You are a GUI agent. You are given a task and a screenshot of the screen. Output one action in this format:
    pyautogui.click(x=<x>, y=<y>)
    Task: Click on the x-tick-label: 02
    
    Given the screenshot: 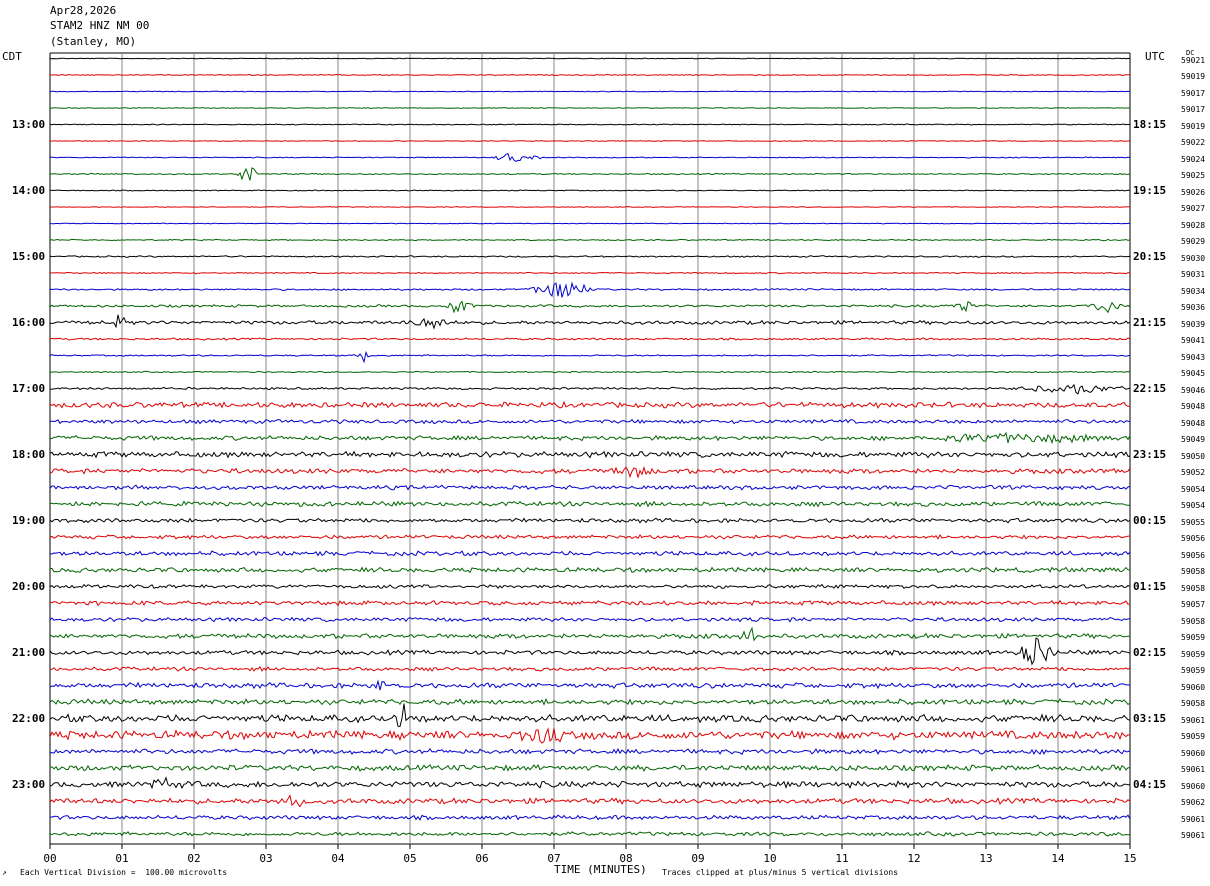 What is the action you would take?
    pyautogui.click(x=194, y=858)
    